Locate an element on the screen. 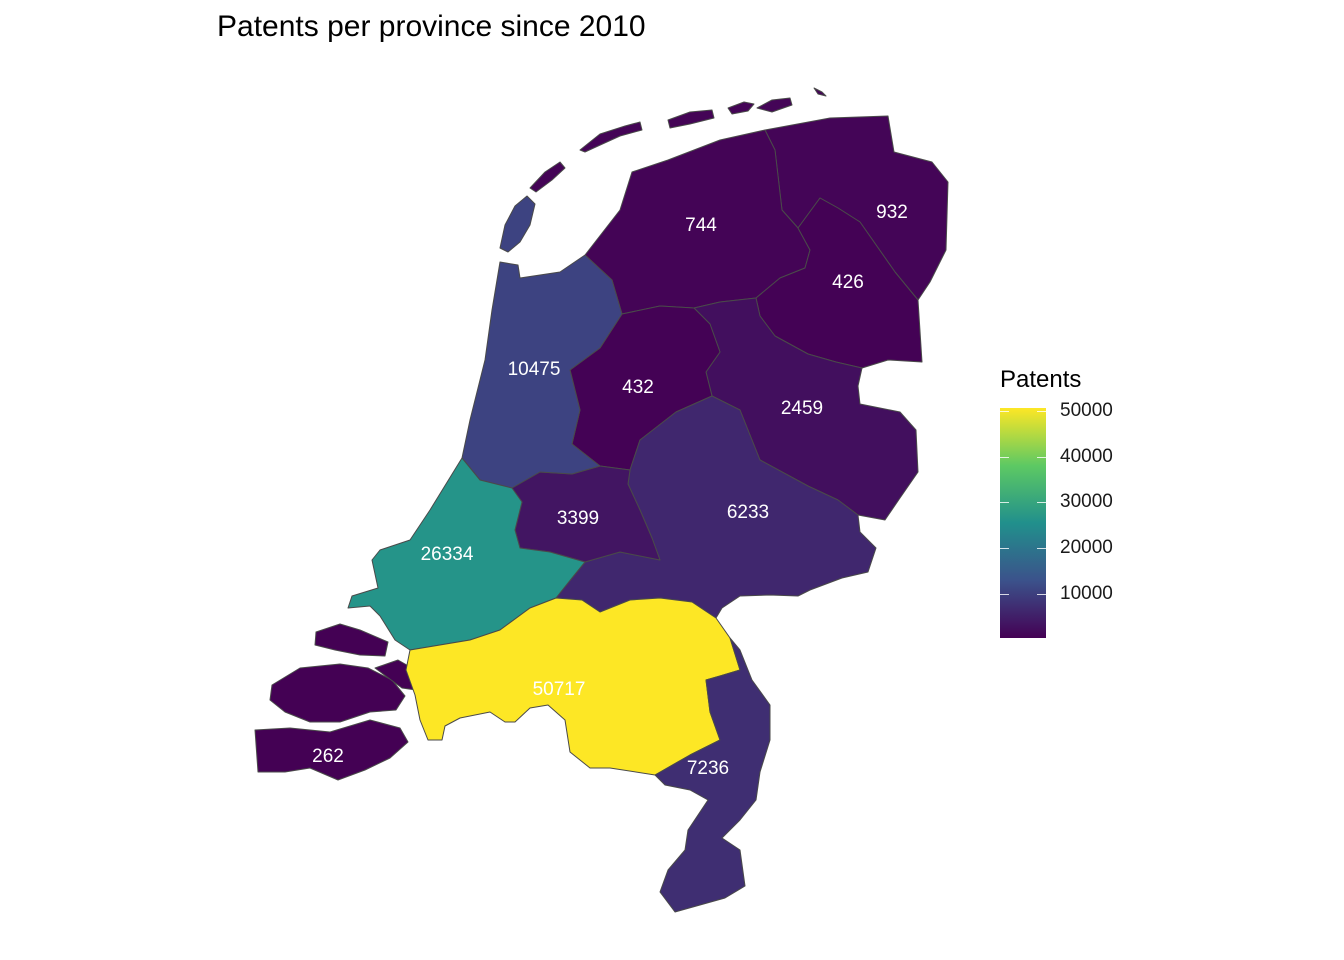  label-gelderland: 6233 is located at coordinates (748, 512).